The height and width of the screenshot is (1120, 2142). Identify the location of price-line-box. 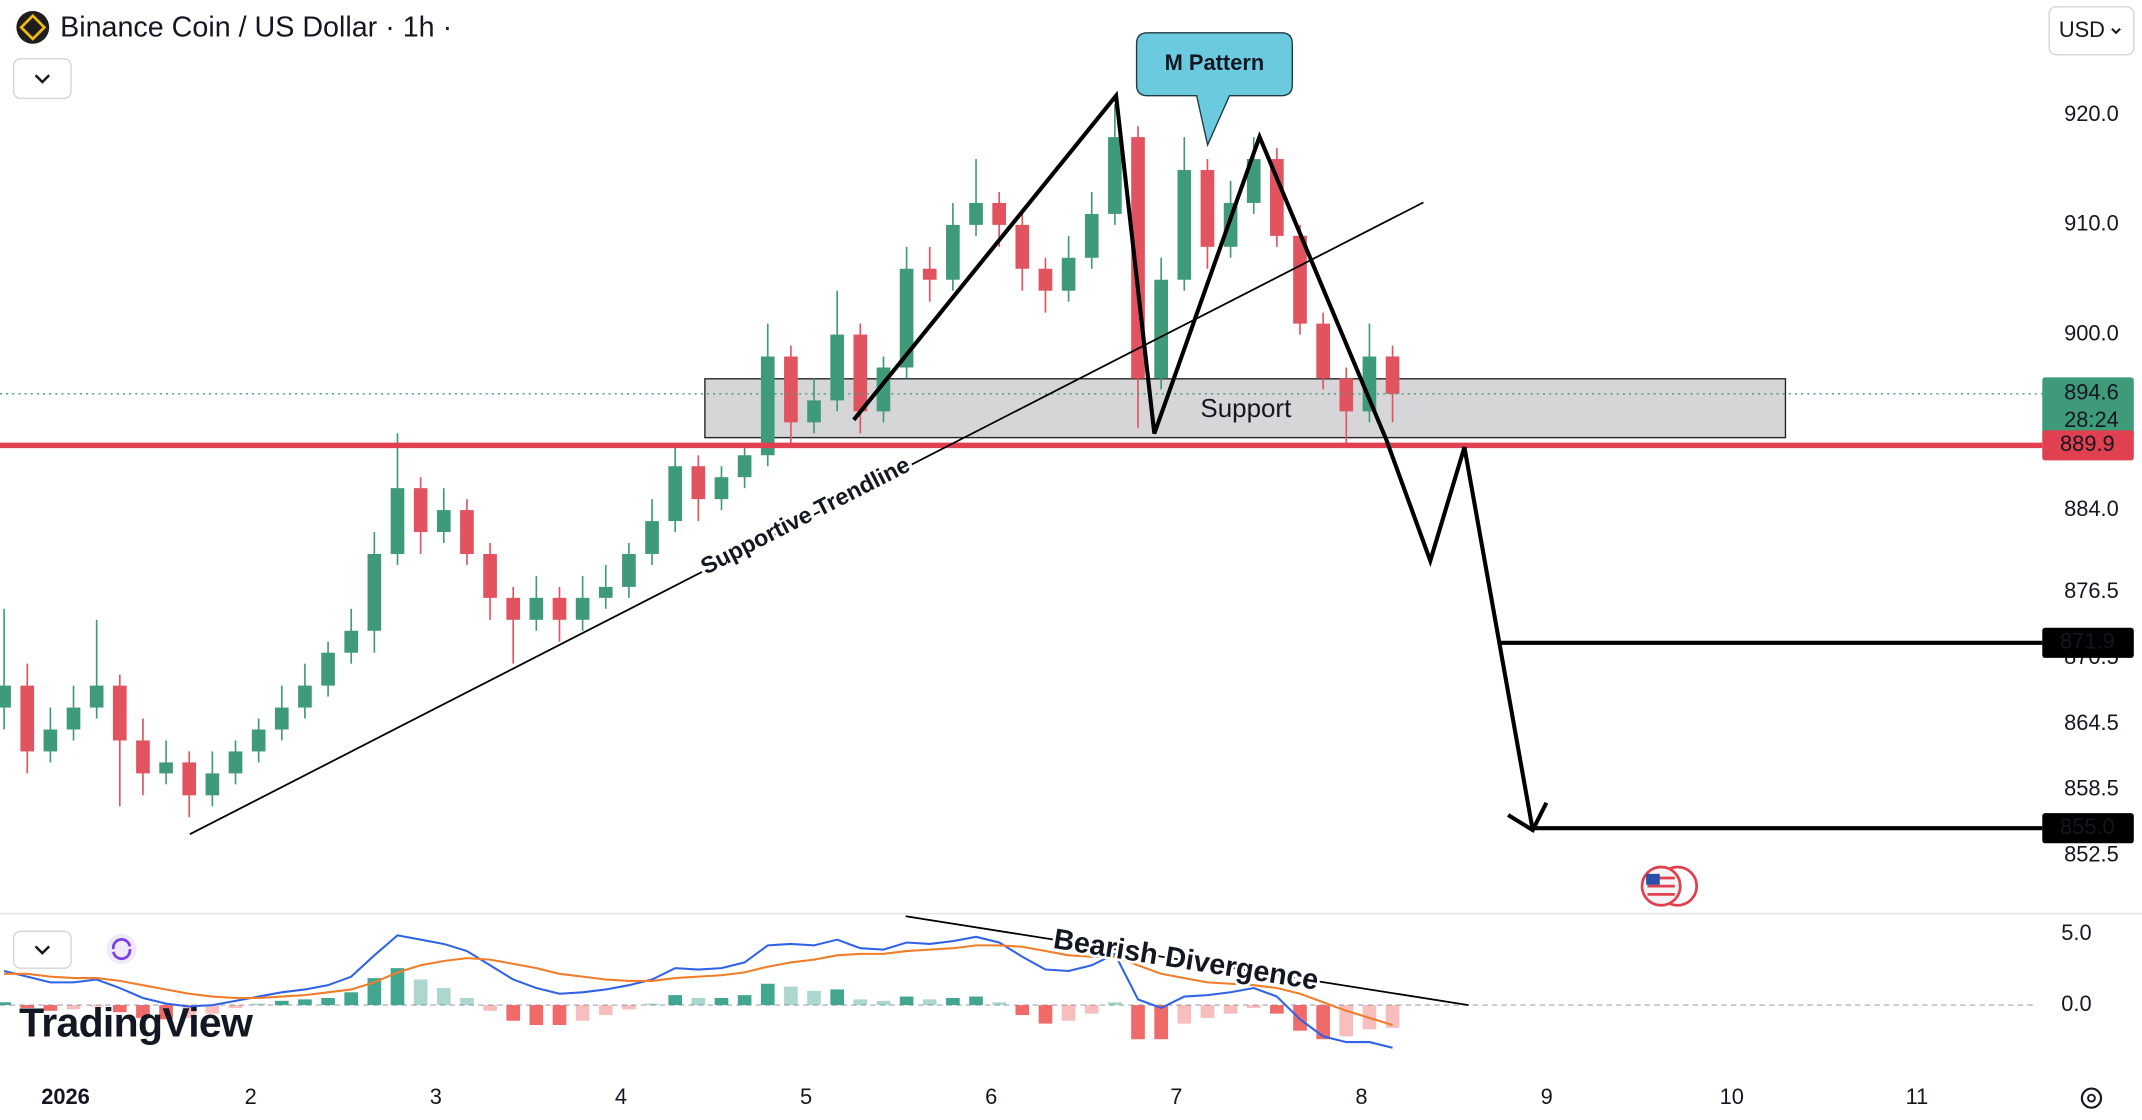
(2088, 445).